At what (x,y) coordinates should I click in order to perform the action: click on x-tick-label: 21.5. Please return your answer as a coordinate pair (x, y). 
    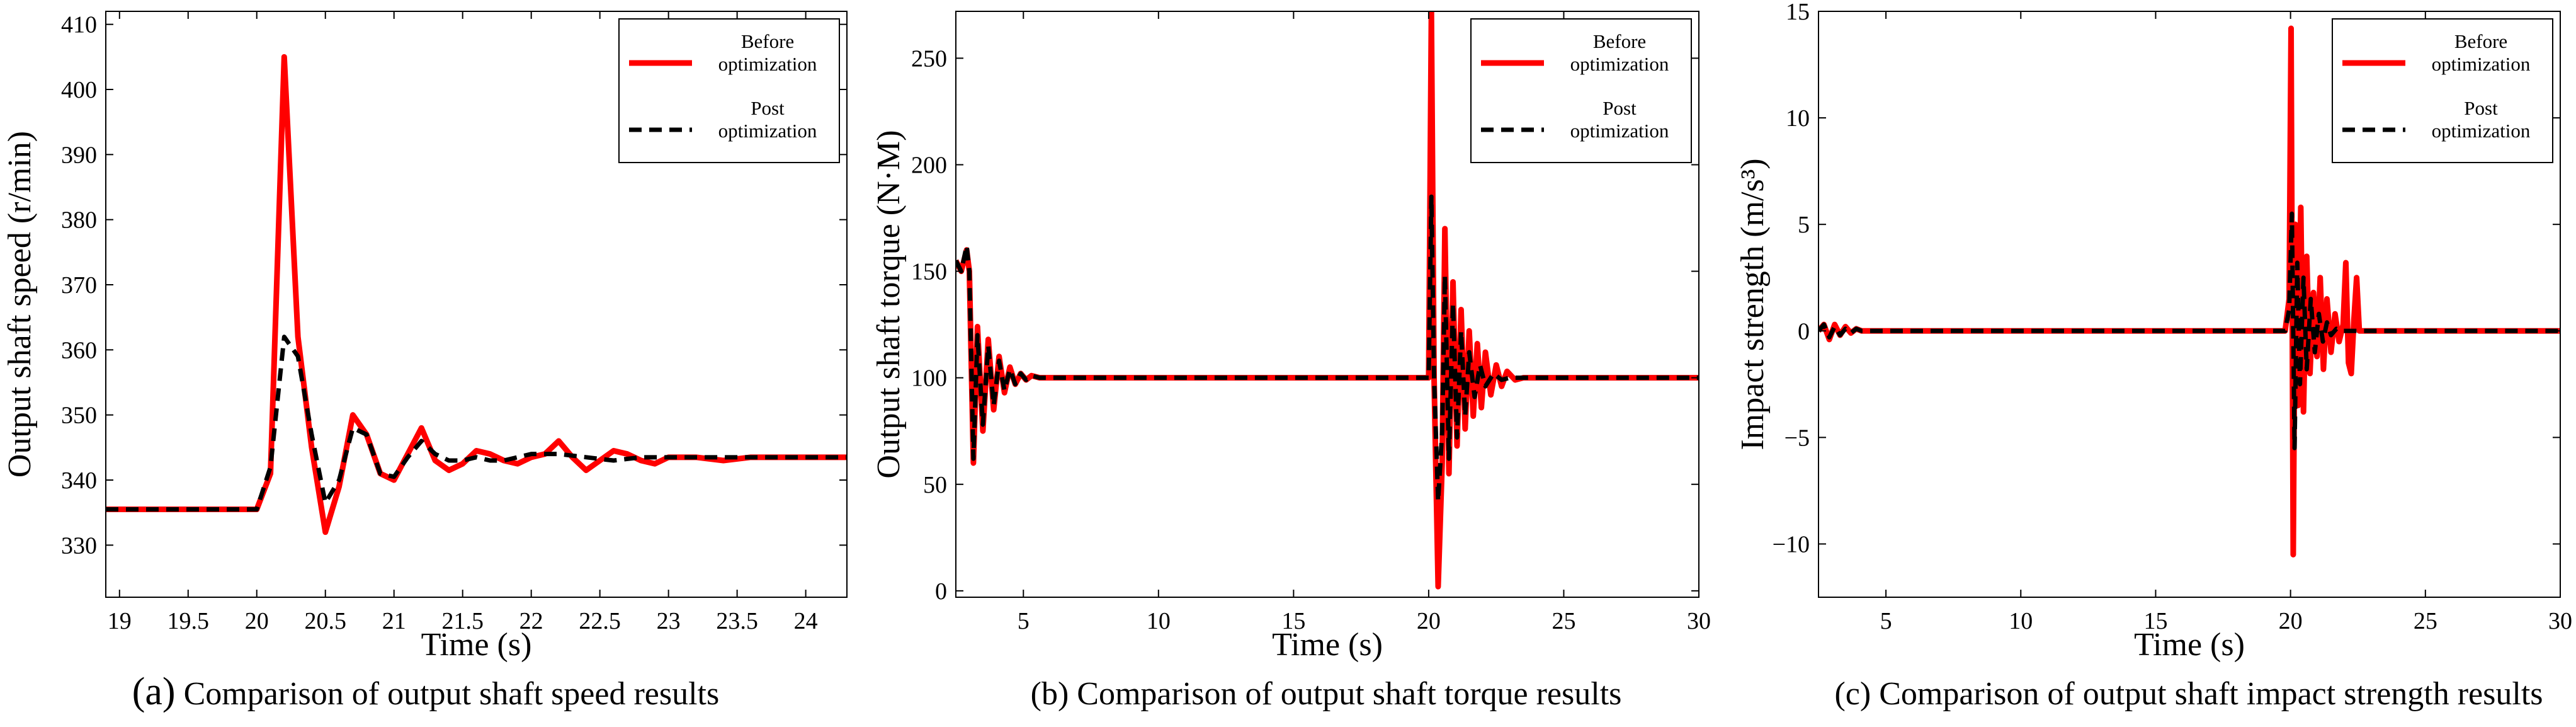
    Looking at the image, I should click on (462, 621).